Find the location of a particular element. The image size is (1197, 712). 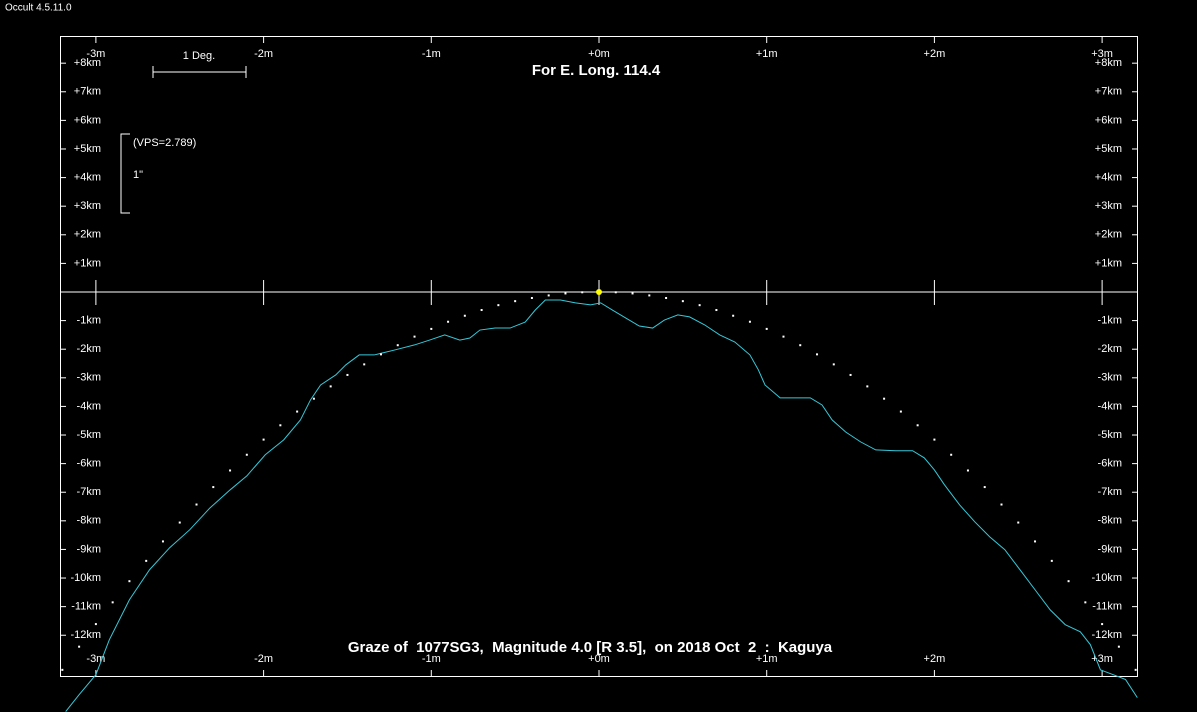

x-tick-label-bottom: +2m is located at coordinates (935, 659).